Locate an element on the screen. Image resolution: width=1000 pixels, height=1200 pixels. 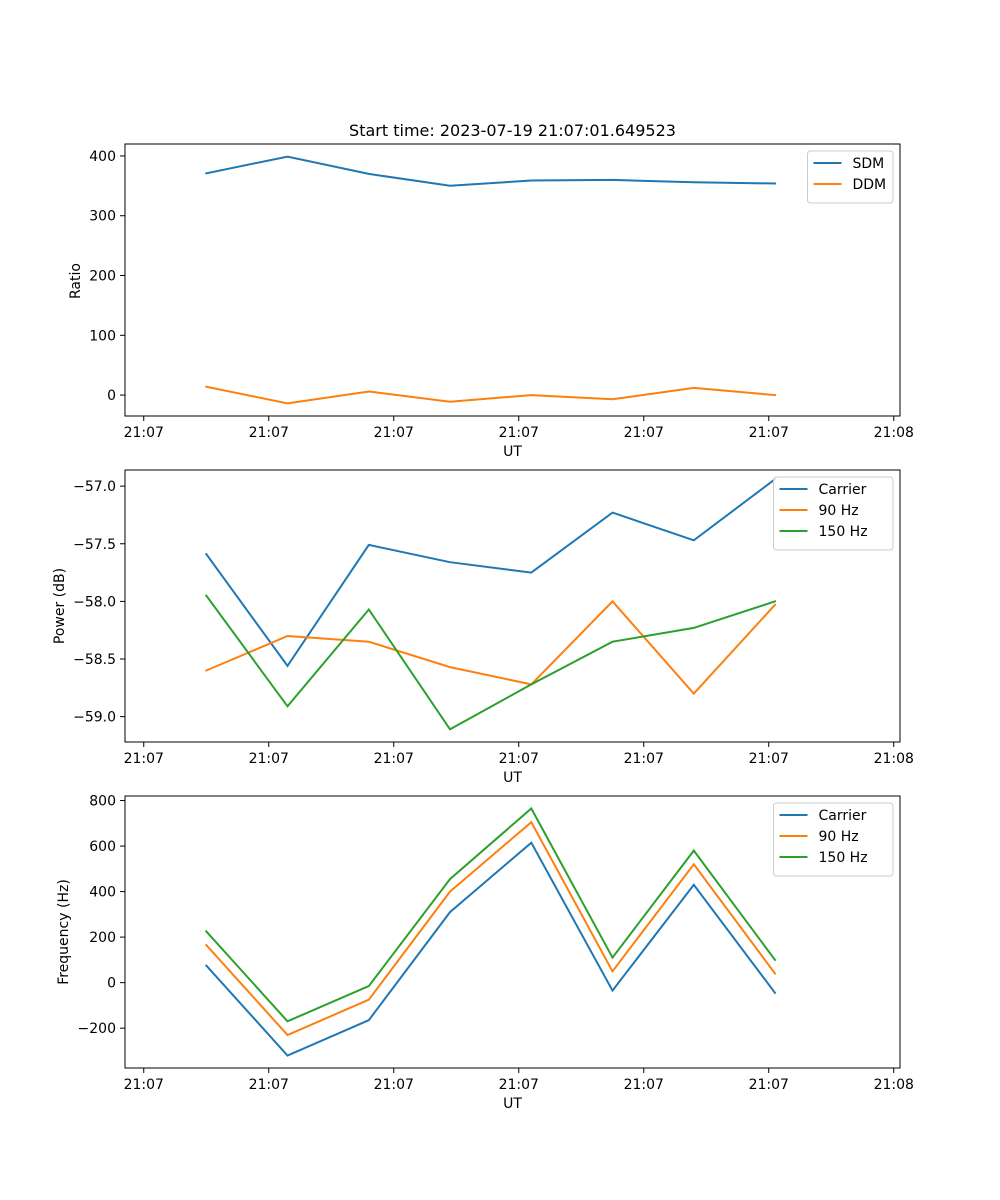
y-axis-label: Ratio is located at coordinates (76, 281).